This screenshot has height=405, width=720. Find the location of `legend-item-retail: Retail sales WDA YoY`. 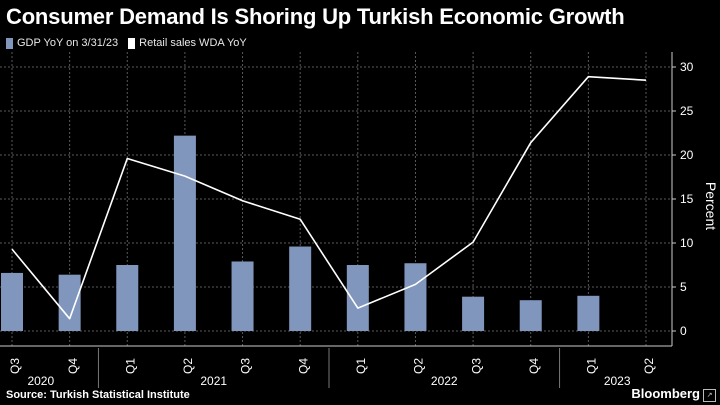

legend-item-retail: Retail sales WDA YoY is located at coordinates (187, 43).